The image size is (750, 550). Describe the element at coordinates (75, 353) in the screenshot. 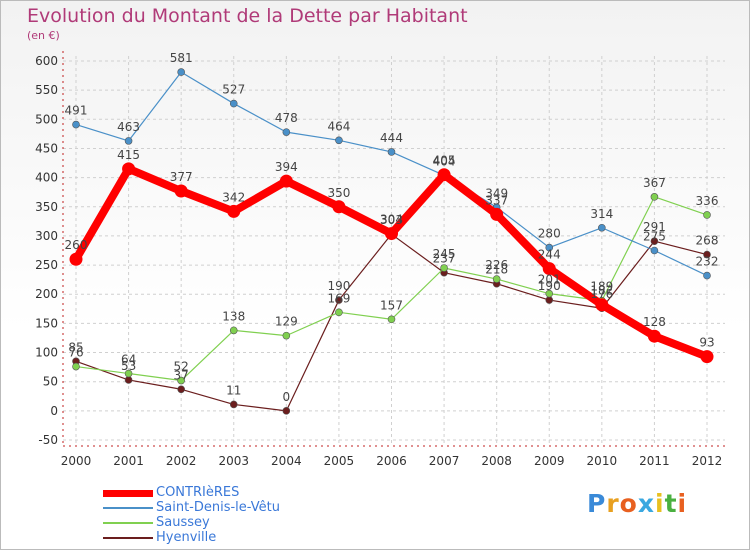

I see `data-label-series-2: 76` at that location.